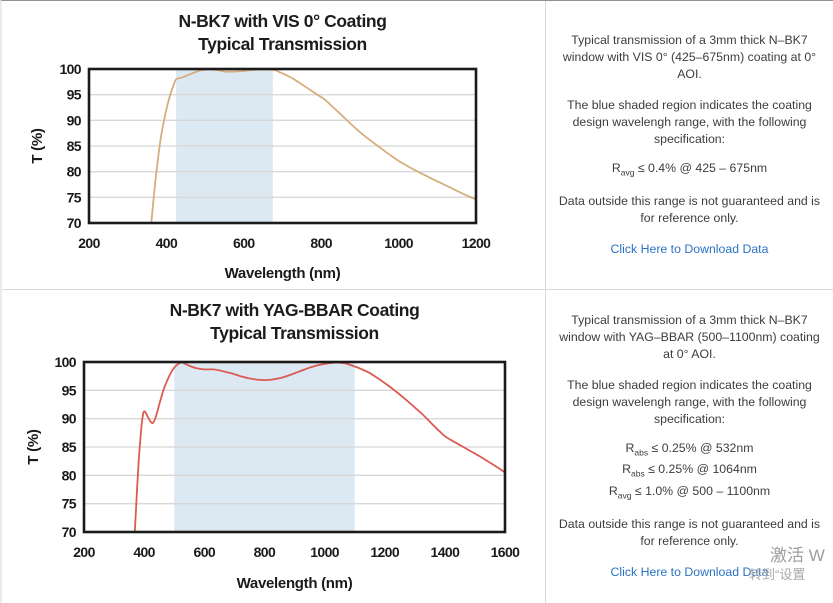 The width and height of the screenshot is (833, 603). I want to click on spec-line: Rabs ≤ 0.25% @ 532nm, so click(689, 450).